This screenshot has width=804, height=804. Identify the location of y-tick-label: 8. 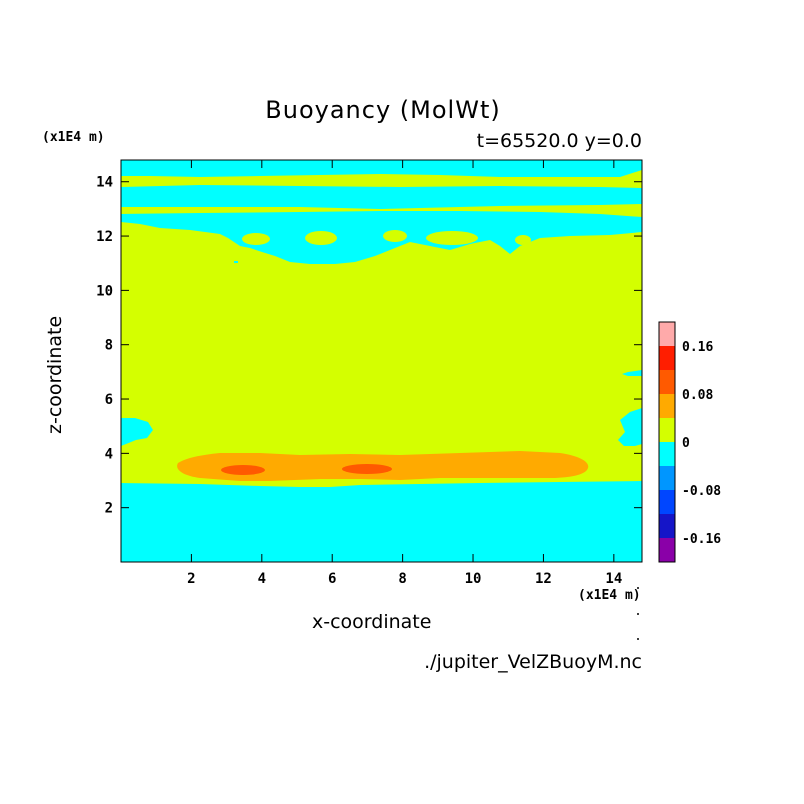
(109, 346).